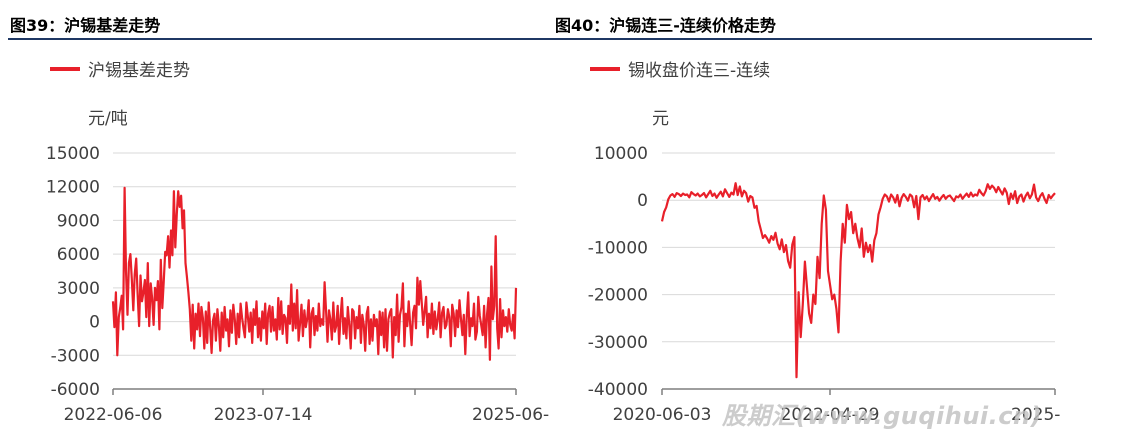 The image size is (1122, 443). What do you see at coordinates (263, 415) in the screenshot?
I see `x-tick-label: 2023-07-14` at bounding box center [263, 415].